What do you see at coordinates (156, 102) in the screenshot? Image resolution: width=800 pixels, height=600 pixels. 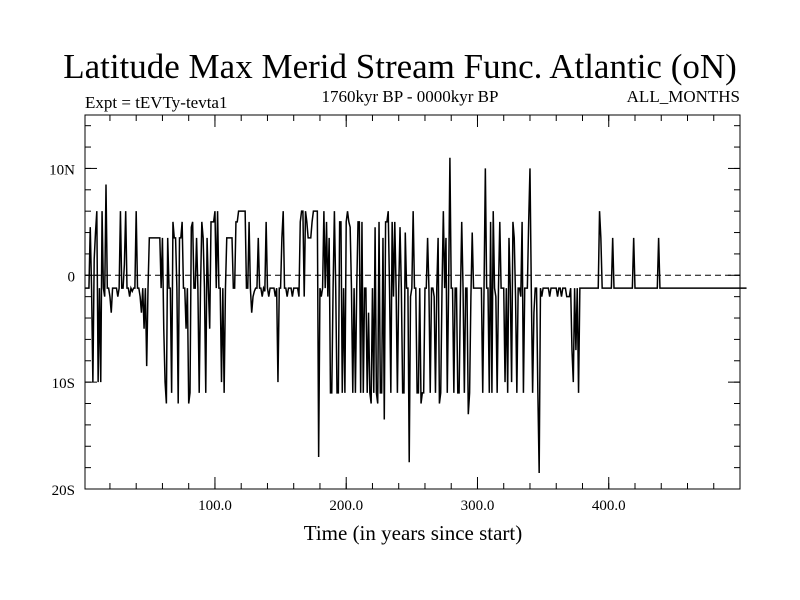 I see `experiment-label: Expt = tEVTy-tevta1` at bounding box center [156, 102].